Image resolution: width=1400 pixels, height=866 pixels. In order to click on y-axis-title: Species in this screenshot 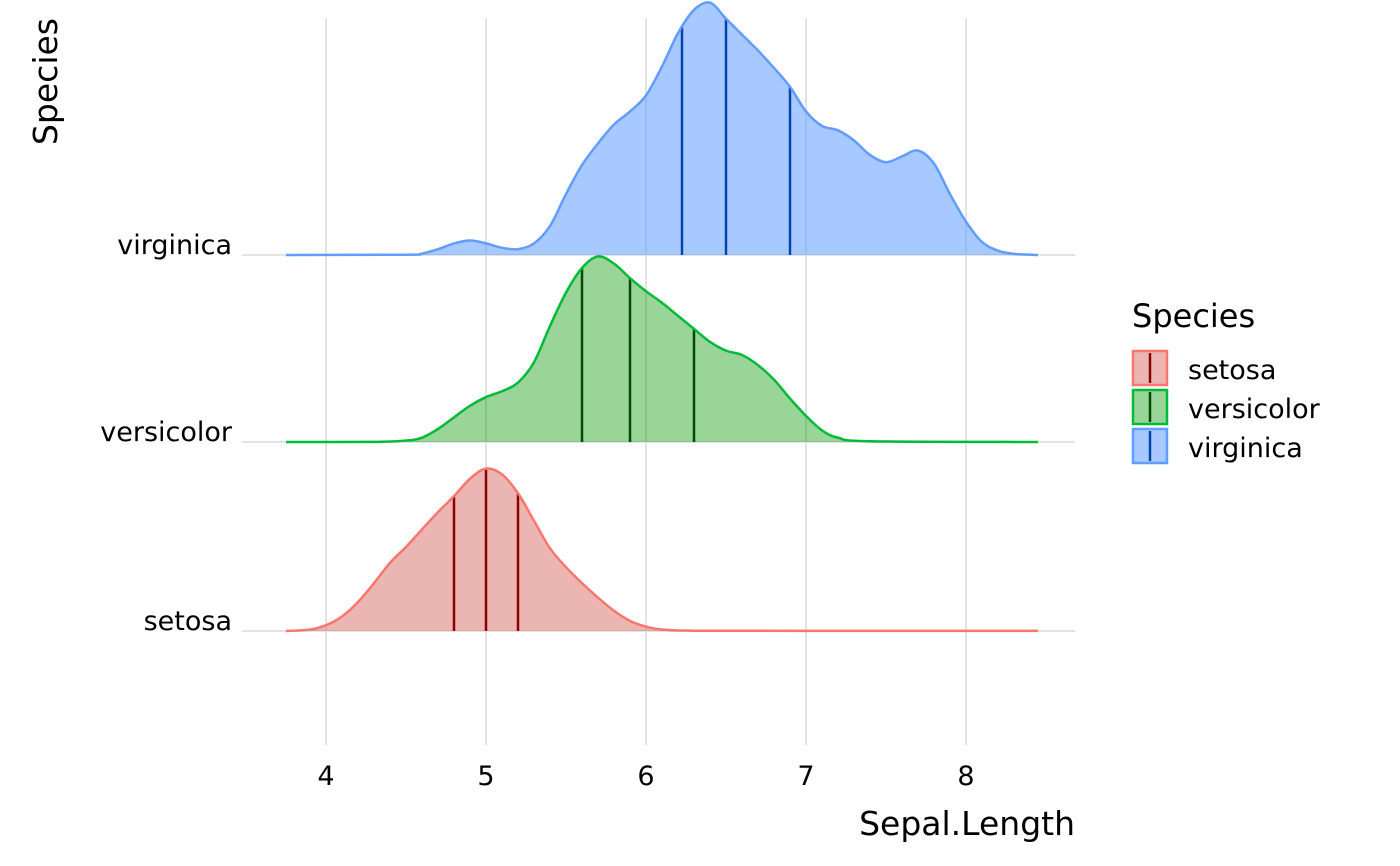, I will do `click(45, 81)`.